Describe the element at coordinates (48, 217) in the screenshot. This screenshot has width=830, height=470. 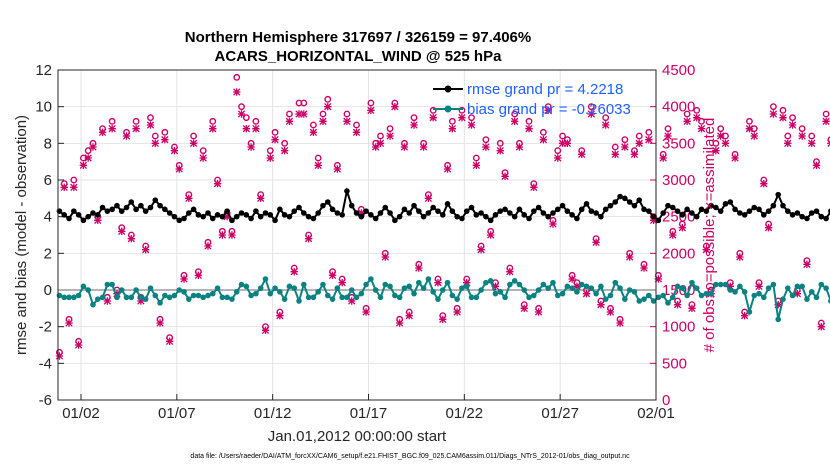
I see `y-tick-label: 4` at that location.